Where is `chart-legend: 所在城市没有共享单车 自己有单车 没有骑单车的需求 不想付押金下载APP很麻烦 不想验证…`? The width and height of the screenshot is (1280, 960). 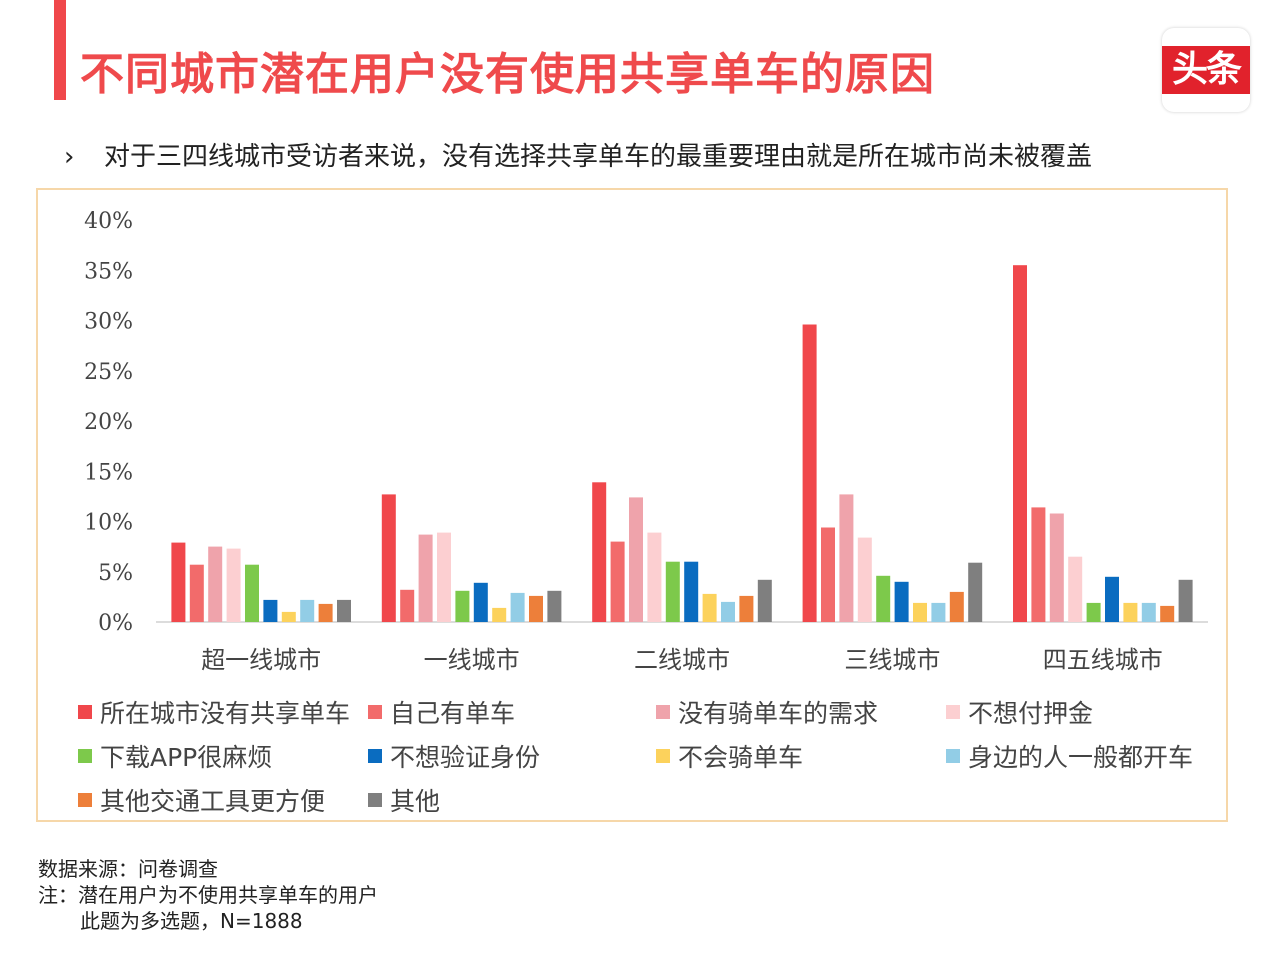
chart-legend: 所在城市没有共享单车 自己有单车 没有骑单车的需求 不想付押金下载APP很麻烦 不想验证… is located at coordinates (653, 755).